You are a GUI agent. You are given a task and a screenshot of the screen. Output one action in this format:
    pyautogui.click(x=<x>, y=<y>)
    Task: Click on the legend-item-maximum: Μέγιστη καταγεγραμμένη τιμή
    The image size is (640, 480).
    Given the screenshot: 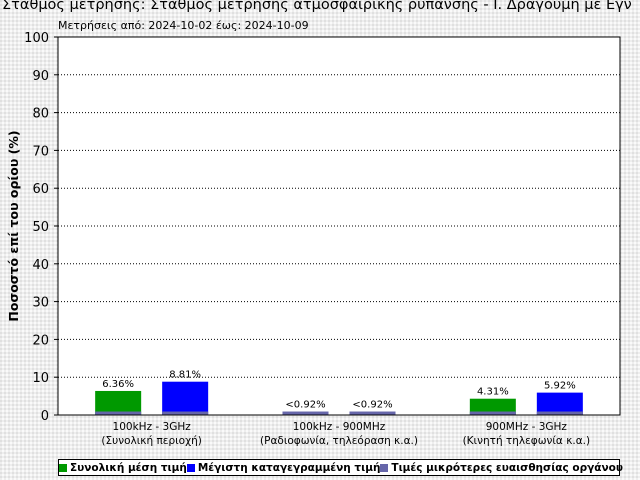 What is the action you would take?
    pyautogui.click(x=283, y=467)
    